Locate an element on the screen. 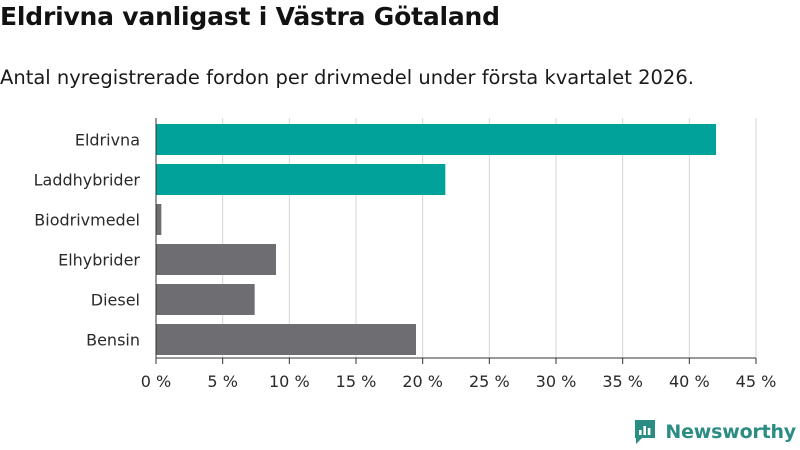  bar-diesel is located at coordinates (205, 299).